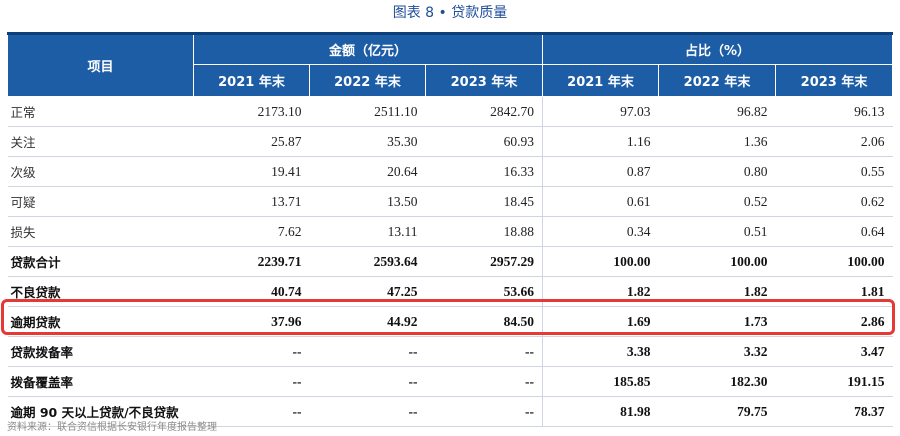 The height and width of the screenshot is (436, 900). I want to click on cell-value: 7.62, so click(251, 231).